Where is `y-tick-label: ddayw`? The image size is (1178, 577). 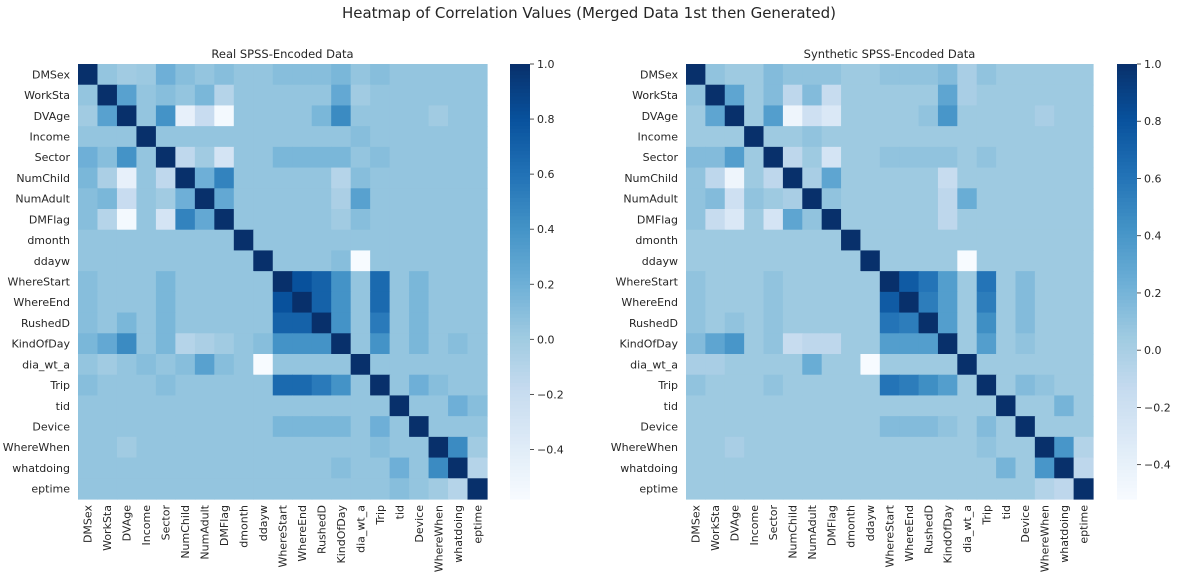
y-tick-label: ddayw is located at coordinates (52, 261).